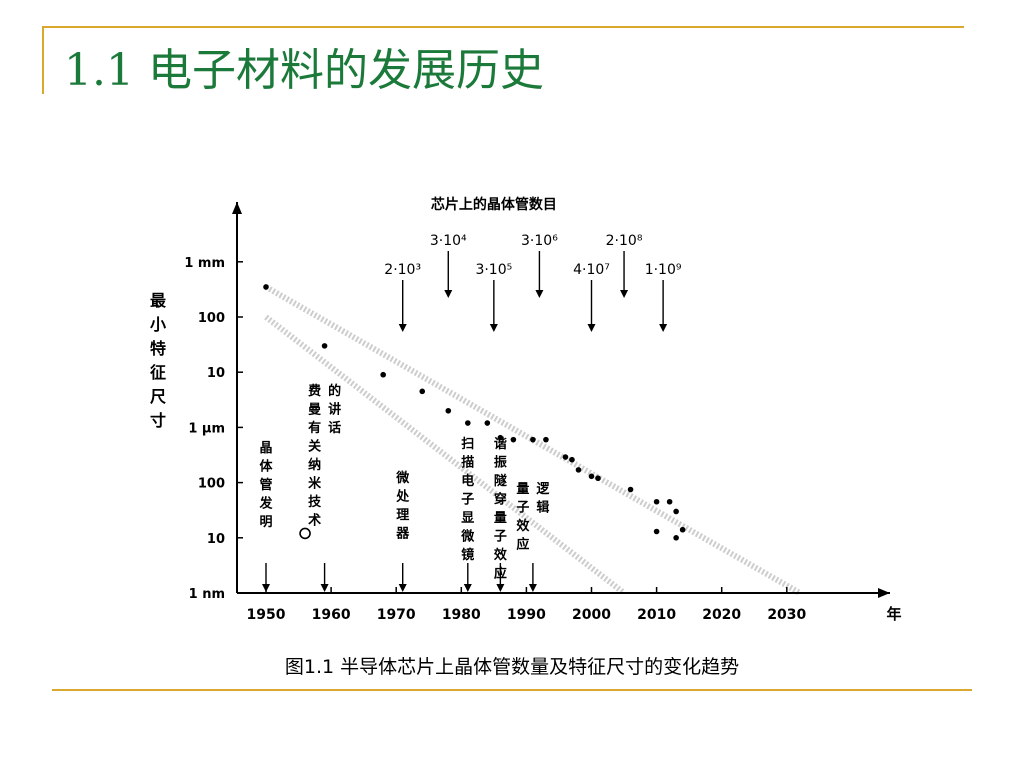  What do you see at coordinates (158, 360) in the screenshot?
I see `y-axis-label: 最小特征尺寸` at bounding box center [158, 360].